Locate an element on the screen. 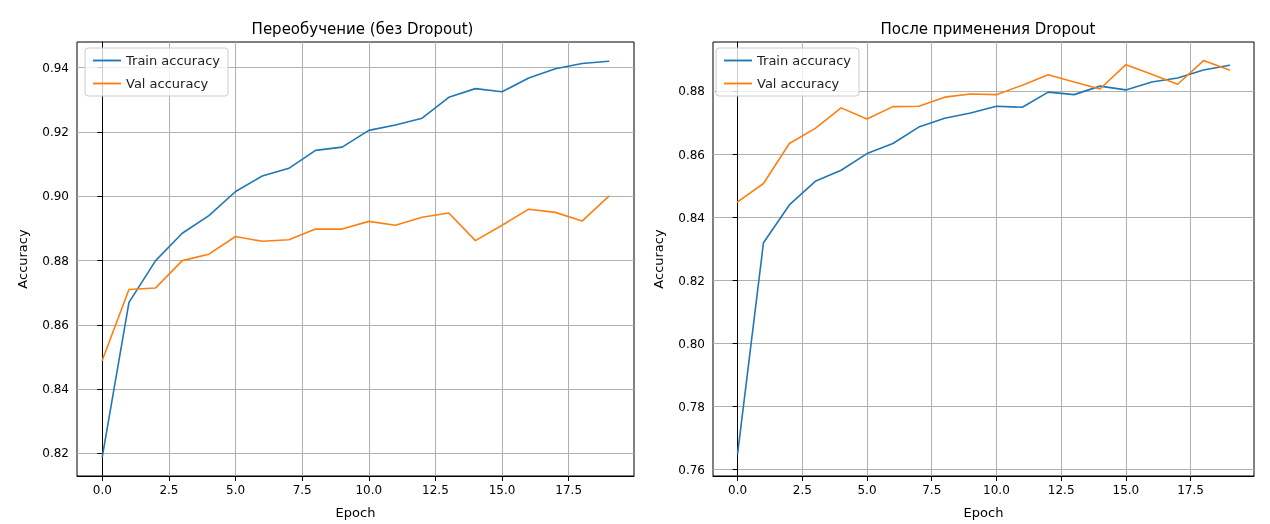  y-tick-label: 0.92 is located at coordinates (55, 132).